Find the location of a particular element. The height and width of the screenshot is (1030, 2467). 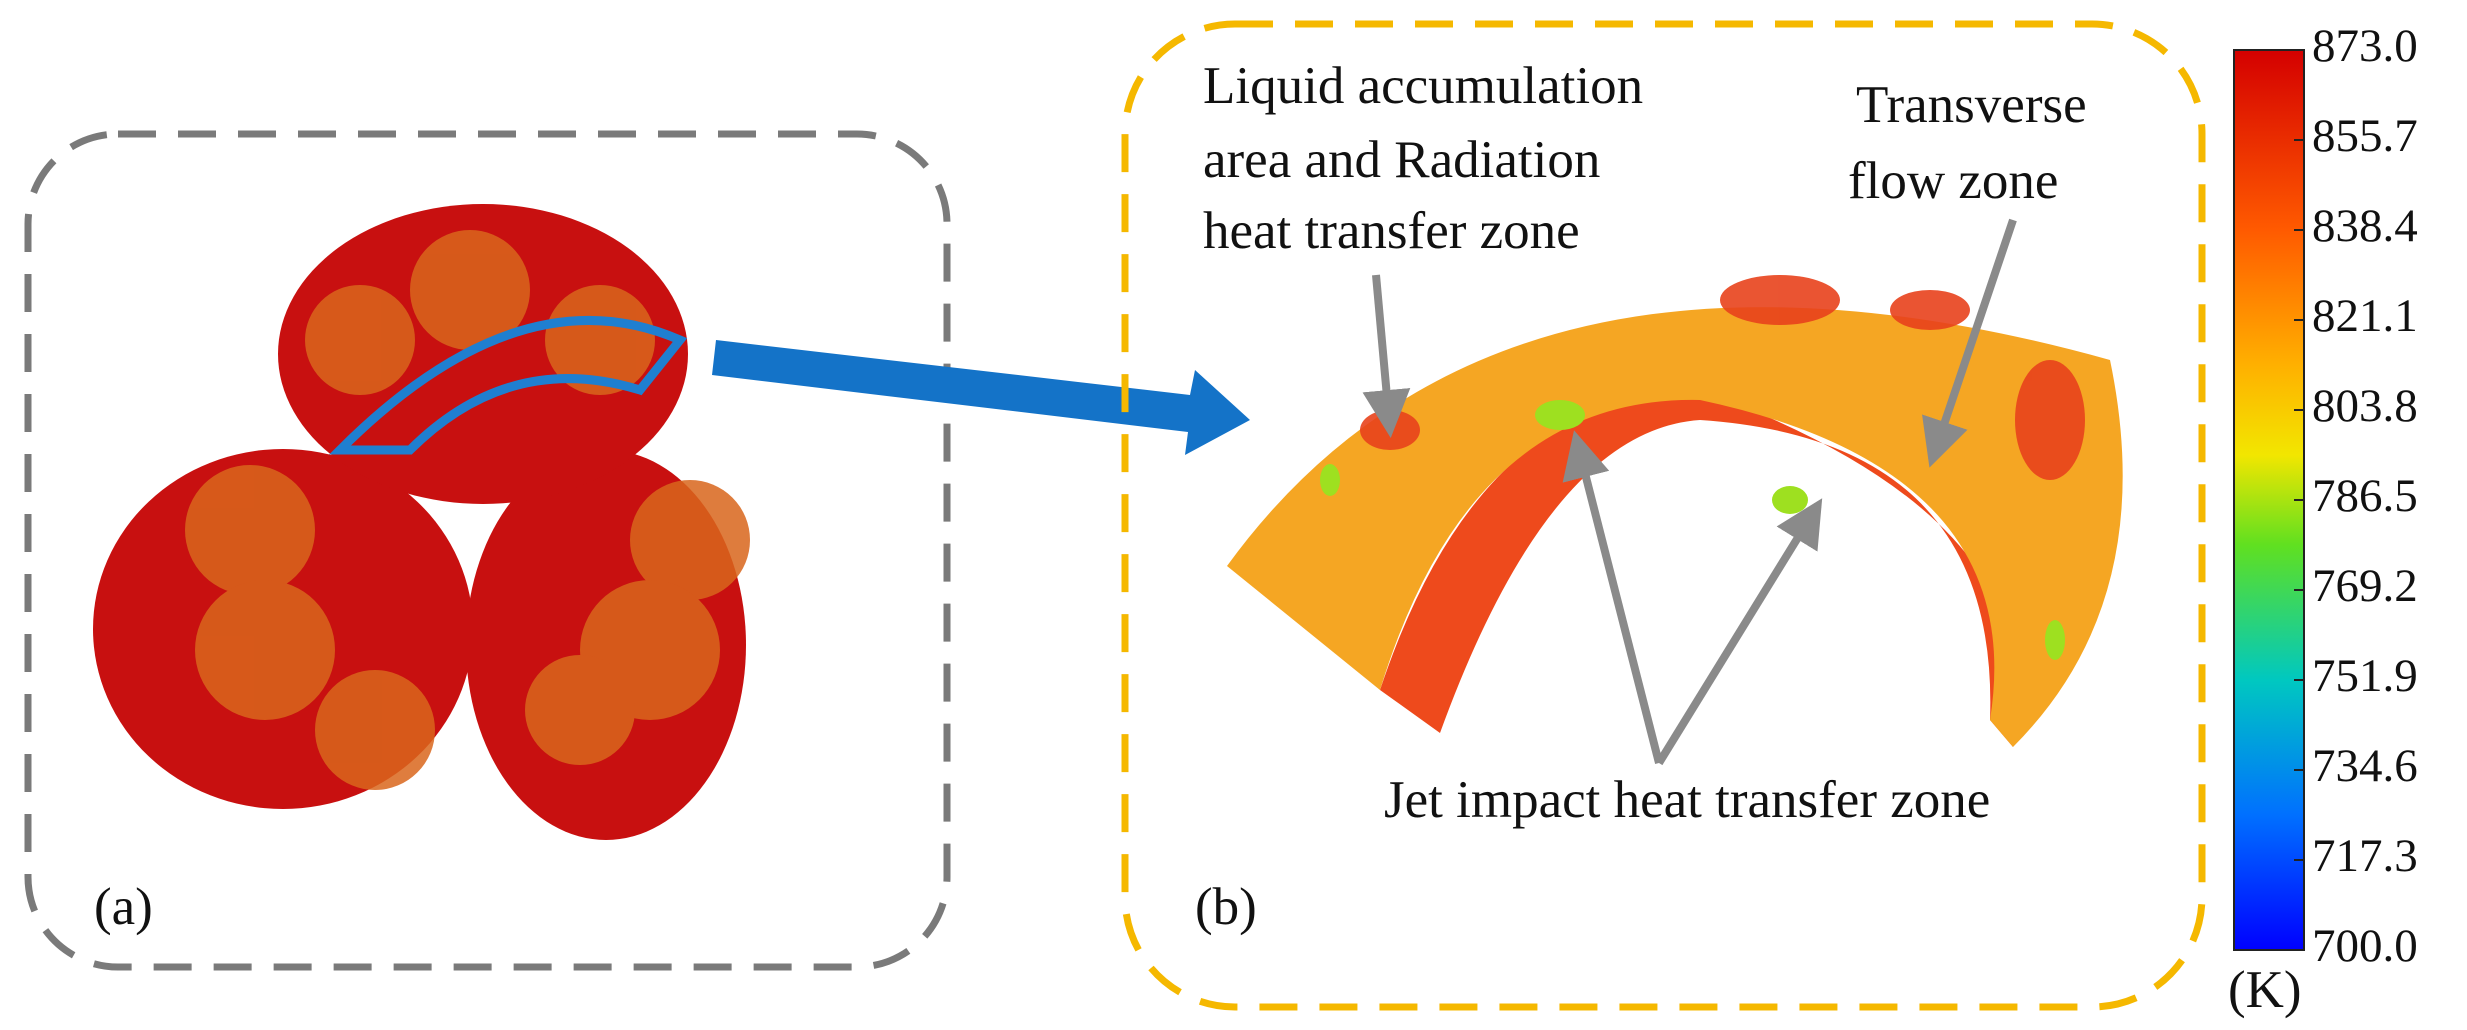

annotation: Transverse is located at coordinates (1971, 105).